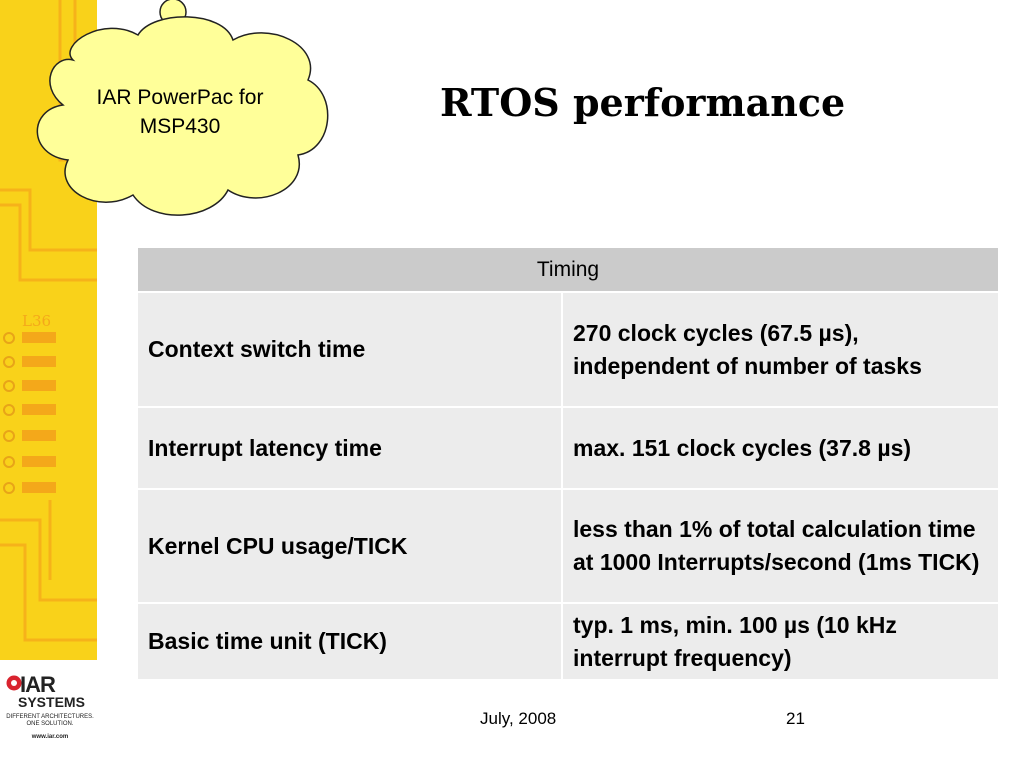 The width and height of the screenshot is (1024, 768). What do you see at coordinates (350, 349) in the screenshot?
I see `row-label: Context switch time` at bounding box center [350, 349].